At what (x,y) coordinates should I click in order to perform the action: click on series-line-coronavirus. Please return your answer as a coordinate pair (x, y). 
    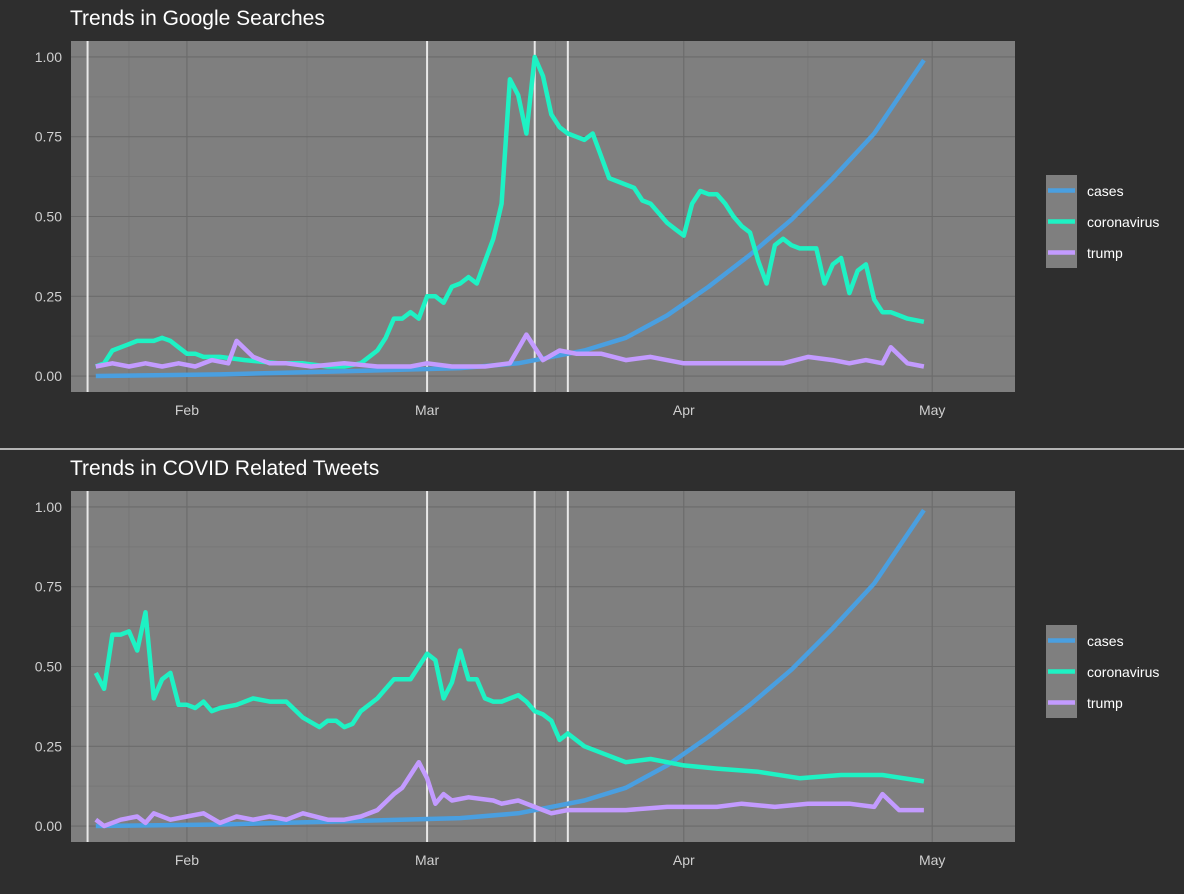
    Looking at the image, I should click on (509, 697).